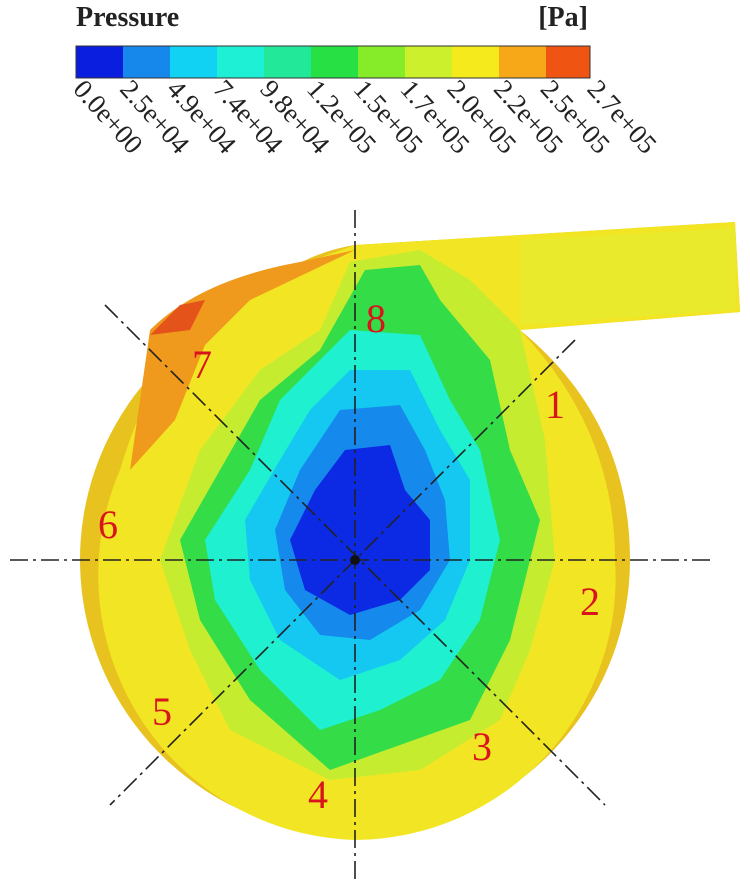 The image size is (750, 886). I want to click on section-label: 4, so click(318, 794).